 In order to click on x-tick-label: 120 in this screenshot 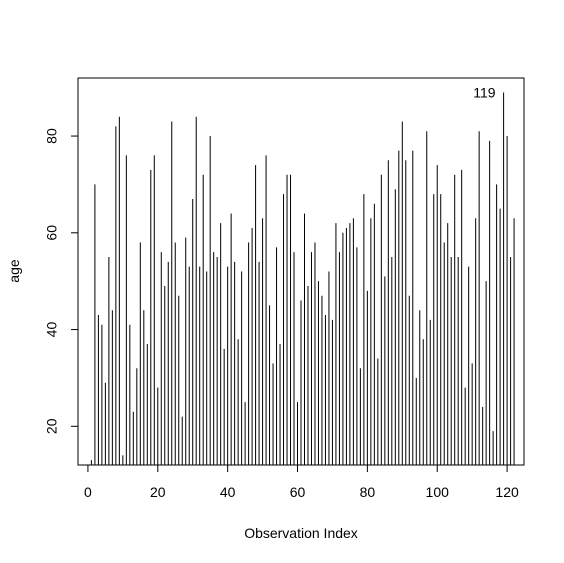, I will do `click(507, 492)`.